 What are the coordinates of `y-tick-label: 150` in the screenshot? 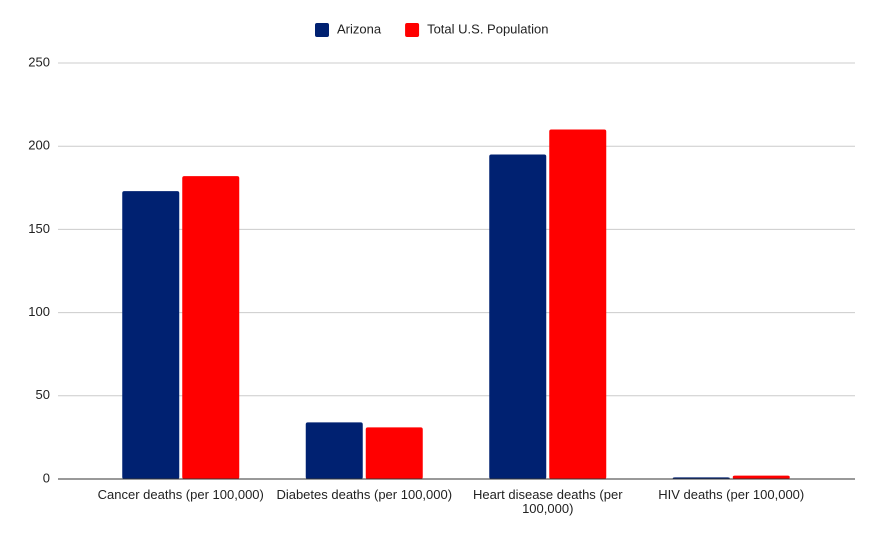 It's located at (39, 228).